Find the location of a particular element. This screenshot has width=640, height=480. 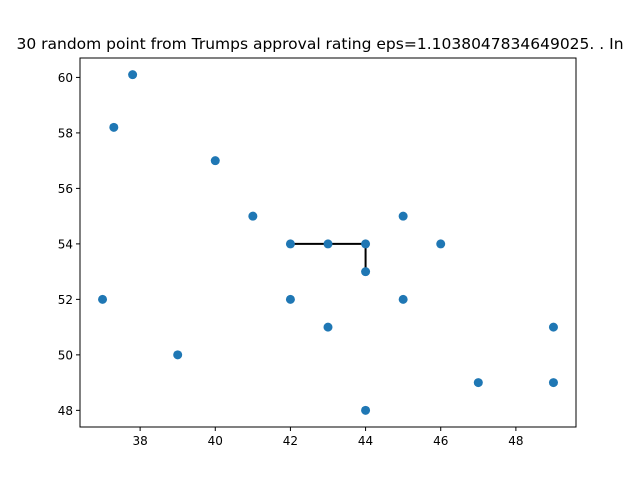

y-tick-label-3: 54 is located at coordinates (65, 244).